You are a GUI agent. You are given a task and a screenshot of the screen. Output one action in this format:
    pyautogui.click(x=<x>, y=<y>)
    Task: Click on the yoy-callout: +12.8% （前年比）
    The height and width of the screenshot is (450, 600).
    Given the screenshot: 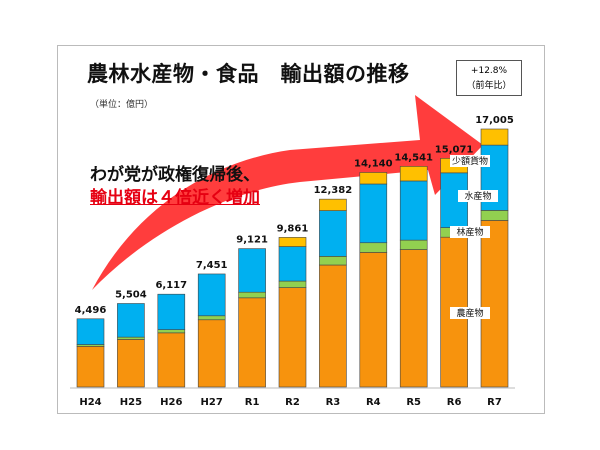 What is the action you would take?
    pyautogui.click(x=489, y=78)
    